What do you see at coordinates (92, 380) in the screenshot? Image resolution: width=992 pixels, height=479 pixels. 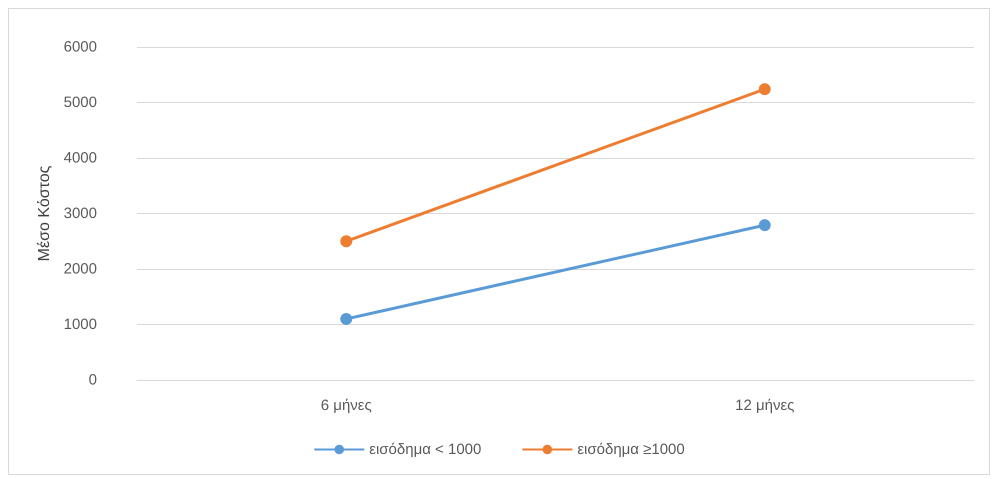 I see `y-tick-label: 0` at bounding box center [92, 380].